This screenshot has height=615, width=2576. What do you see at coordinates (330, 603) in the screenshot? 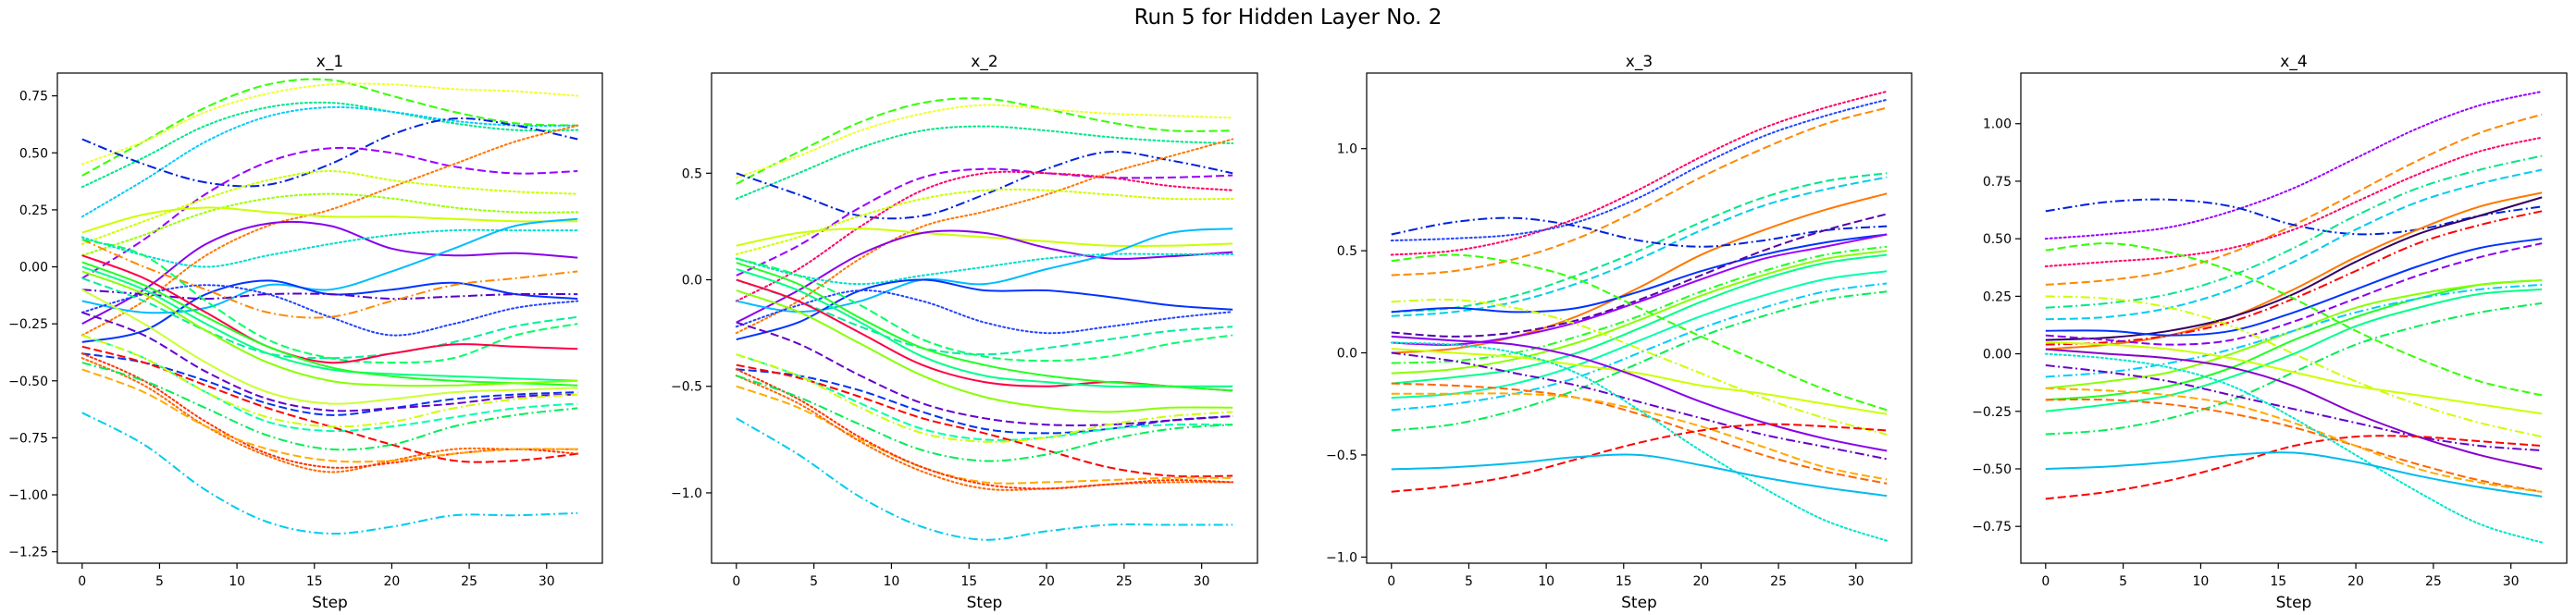
I see `x-axis-label: Step` at bounding box center [330, 603].